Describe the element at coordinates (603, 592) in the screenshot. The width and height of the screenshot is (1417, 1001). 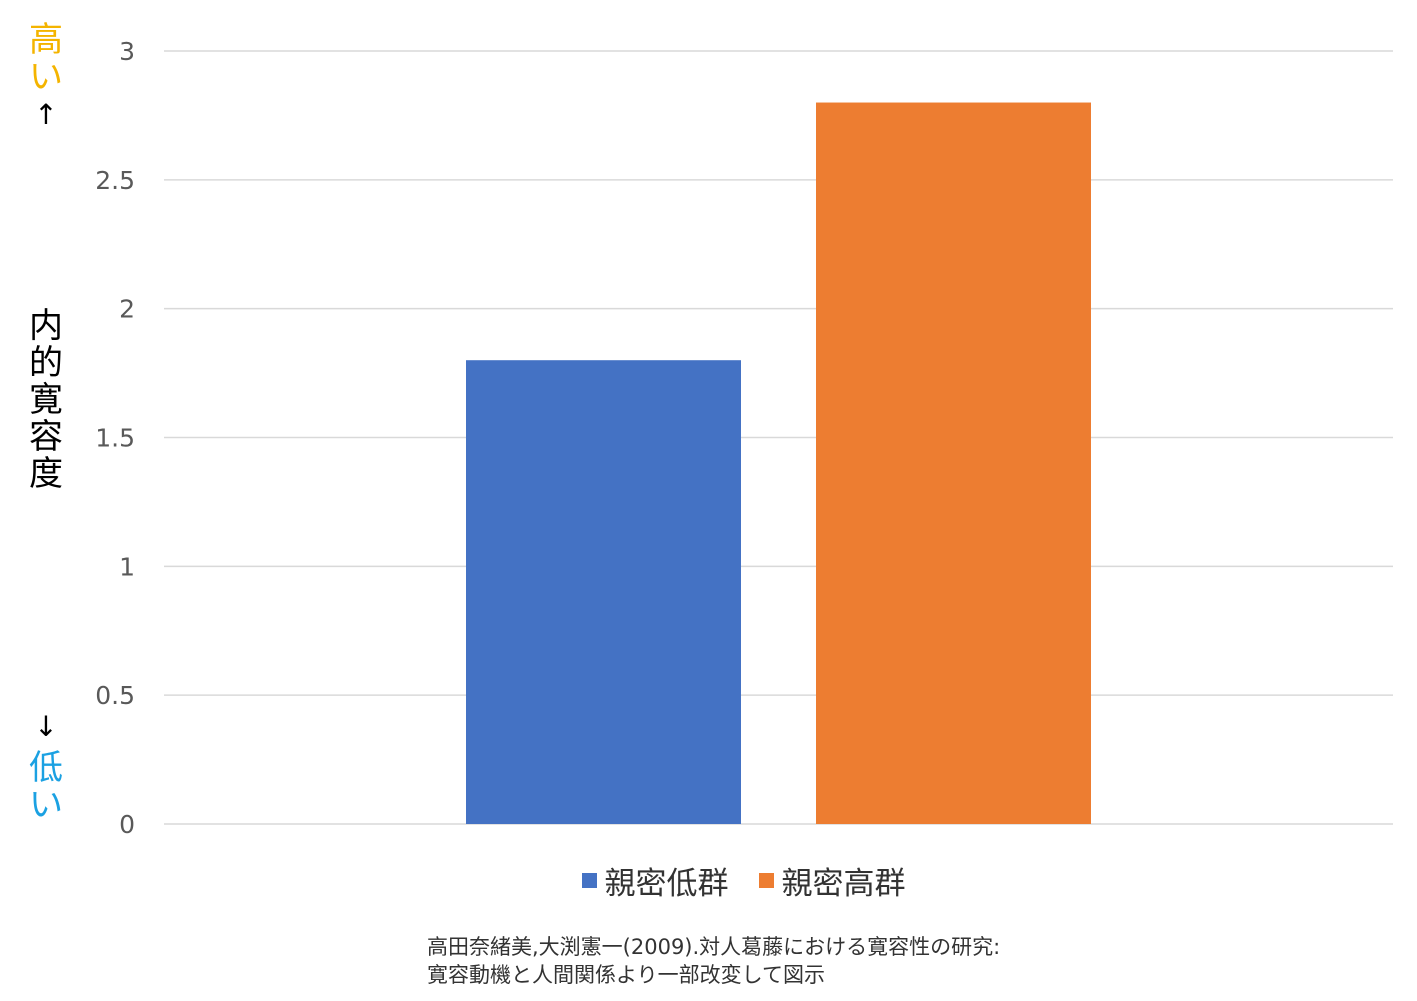
I see `bar-low-intimacy` at that location.